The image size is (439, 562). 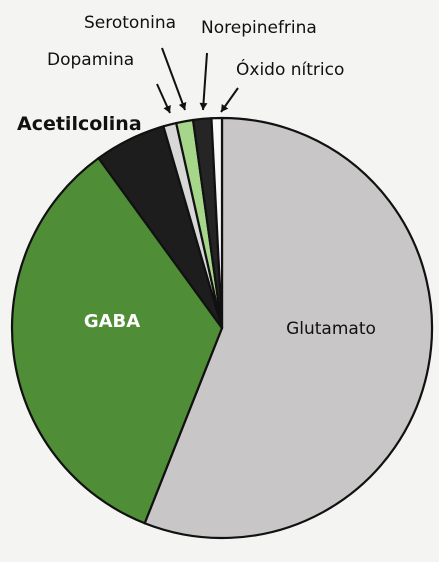 What do you see at coordinates (225, 107) in the screenshot?
I see `leader-arrowhead-oxido-nitrico` at bounding box center [225, 107].